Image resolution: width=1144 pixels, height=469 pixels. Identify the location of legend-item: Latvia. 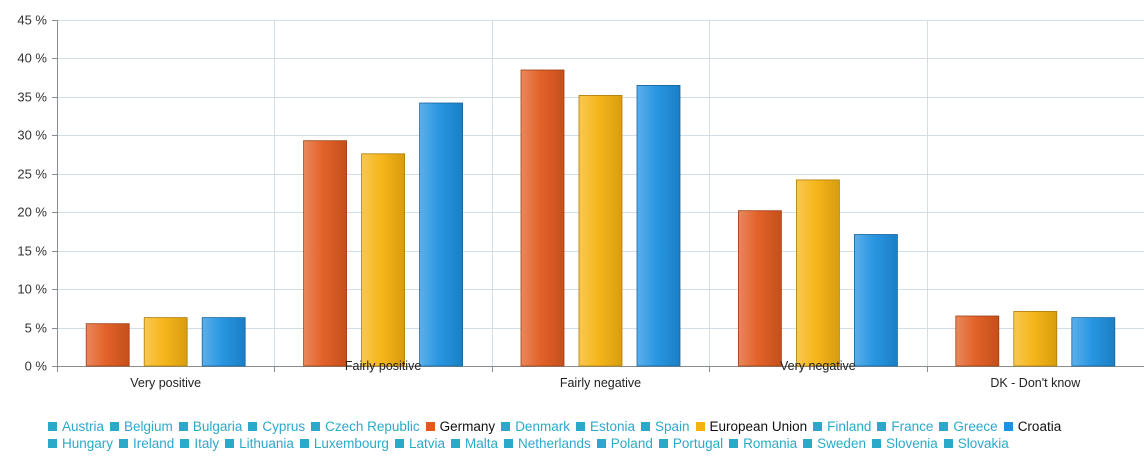
(419, 443).